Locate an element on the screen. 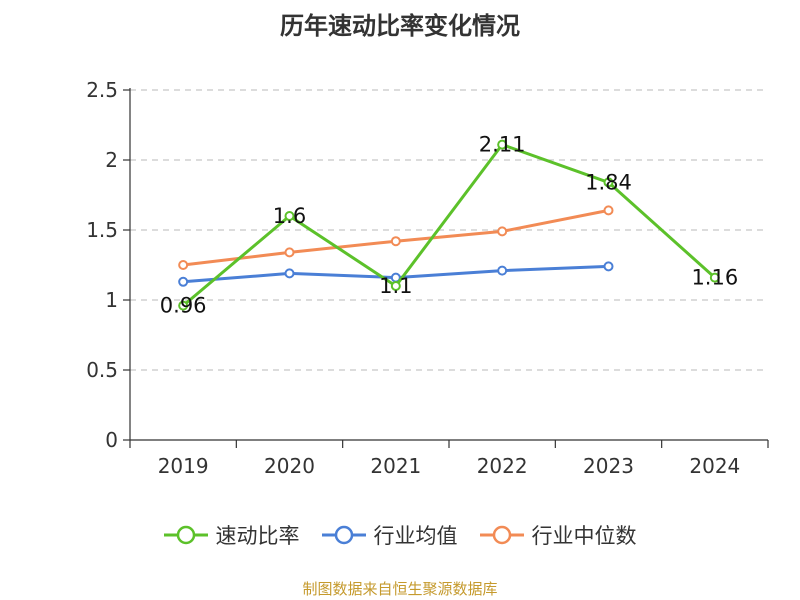  x-tick-label: 2023 is located at coordinates (608, 466).